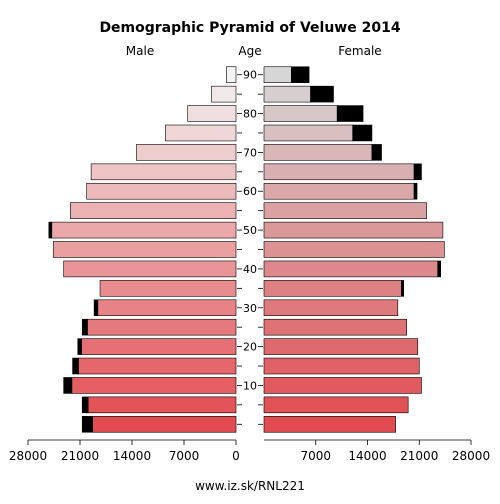 The height and width of the screenshot is (504, 500). Describe the element at coordinates (236, 456) in the screenshot. I see `x-tick-label: 0` at that location.